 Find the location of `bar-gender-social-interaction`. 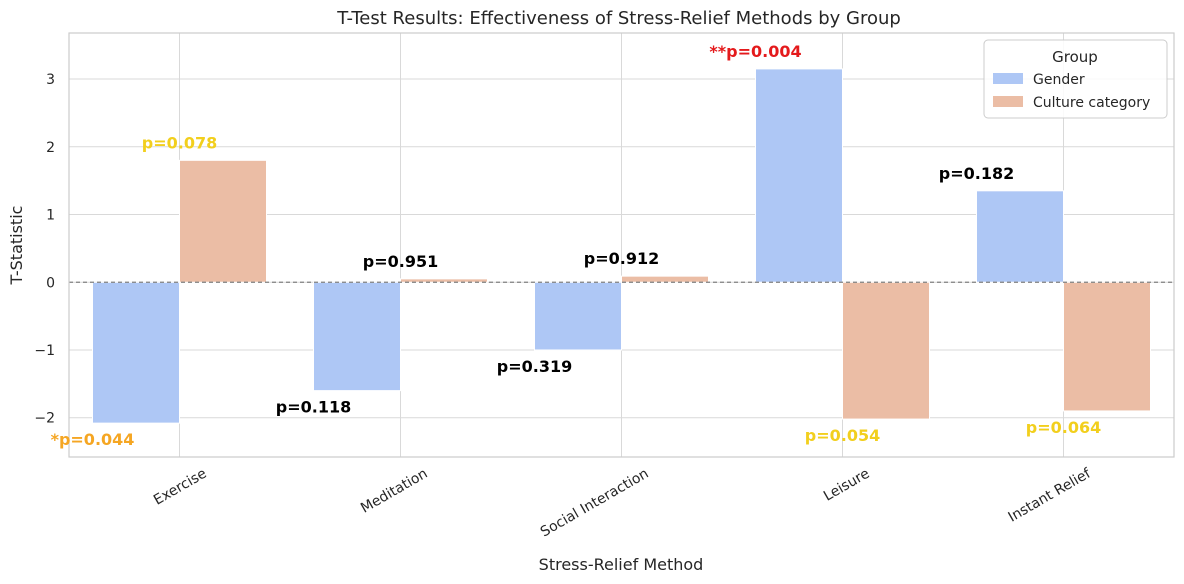

bar-gender-social-interaction is located at coordinates (578, 316).